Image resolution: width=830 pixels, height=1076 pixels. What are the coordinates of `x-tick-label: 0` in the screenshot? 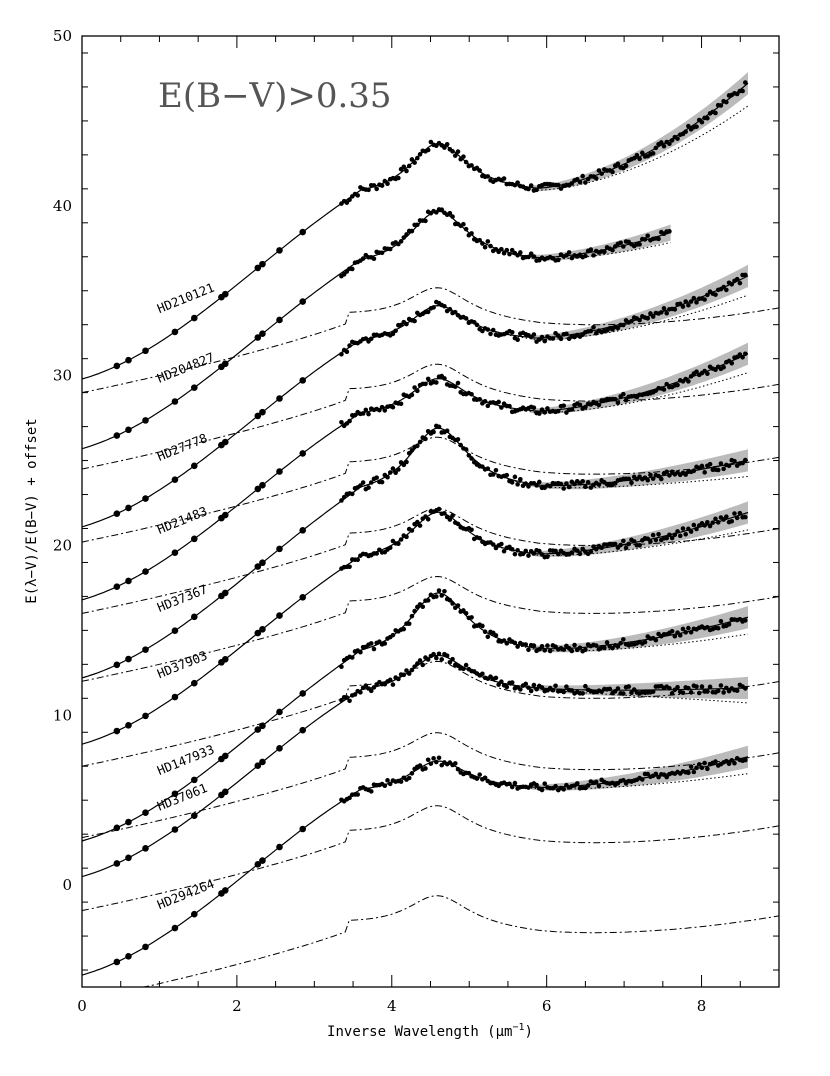 It's located at (82, 1006).